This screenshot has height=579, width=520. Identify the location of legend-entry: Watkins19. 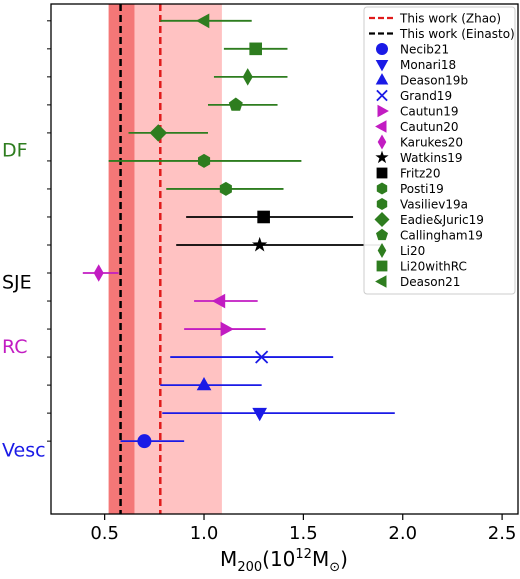
(419, 157).